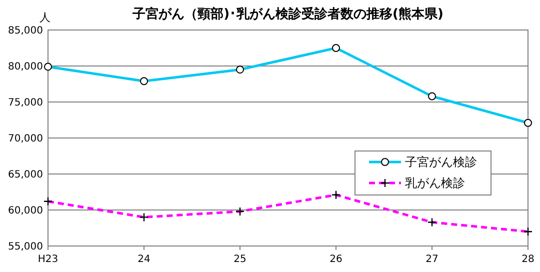  What do you see at coordinates (45, 17) in the screenshot?
I see `y-axis-title: 人` at bounding box center [45, 17].